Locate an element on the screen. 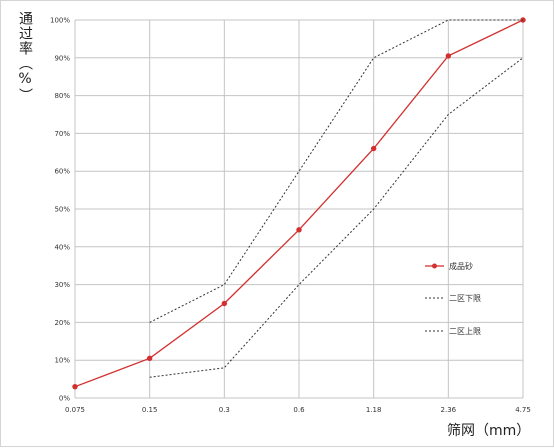 The image size is (554, 448). legend-marker is located at coordinates (434, 266).